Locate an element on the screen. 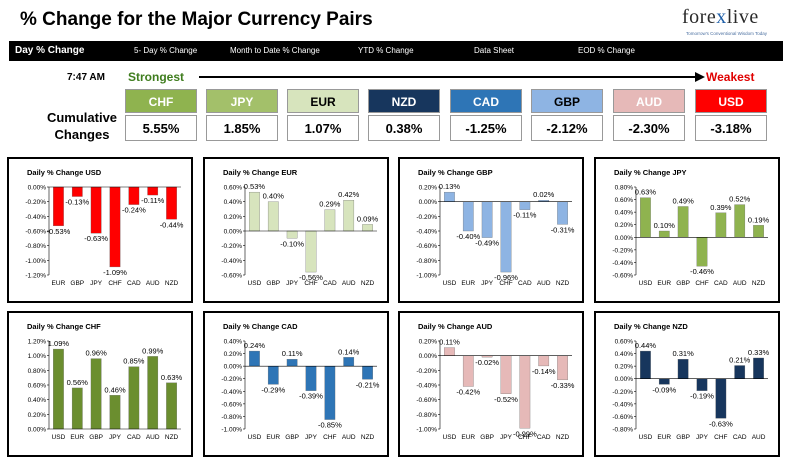  chart-title: Daily % Change JPY is located at coordinates (650, 172).